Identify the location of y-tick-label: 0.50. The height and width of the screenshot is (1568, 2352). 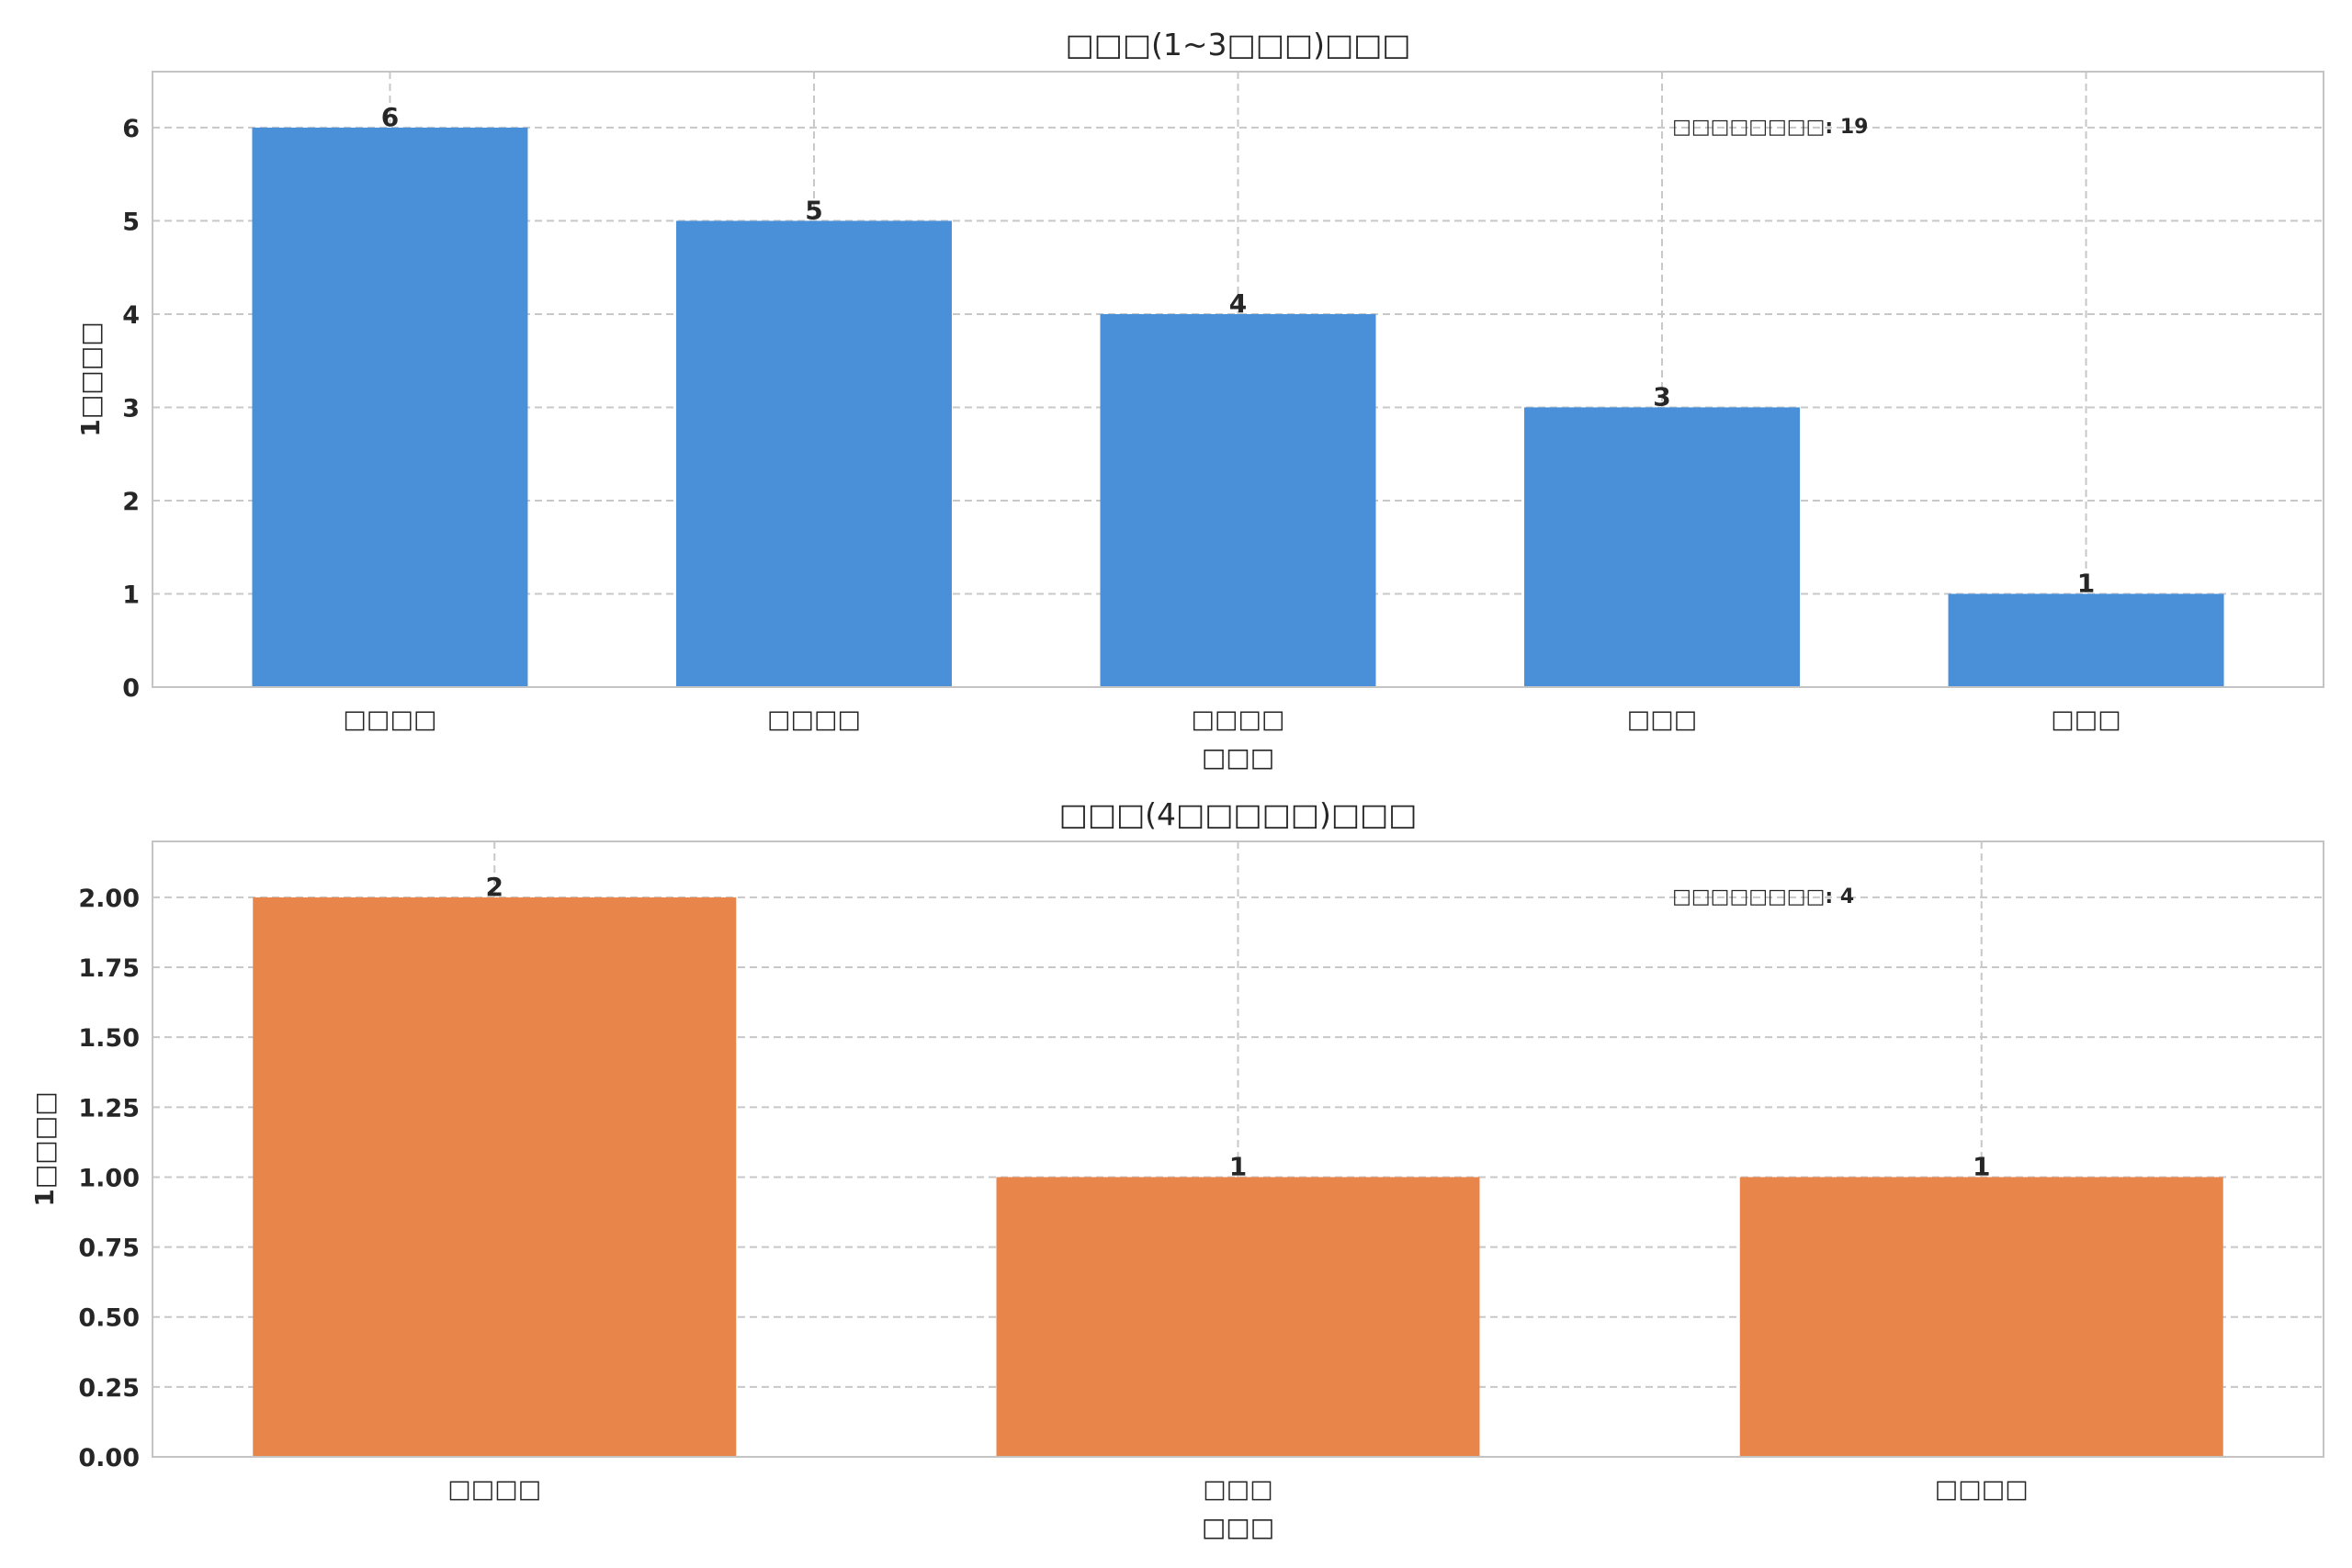
(109, 1318).